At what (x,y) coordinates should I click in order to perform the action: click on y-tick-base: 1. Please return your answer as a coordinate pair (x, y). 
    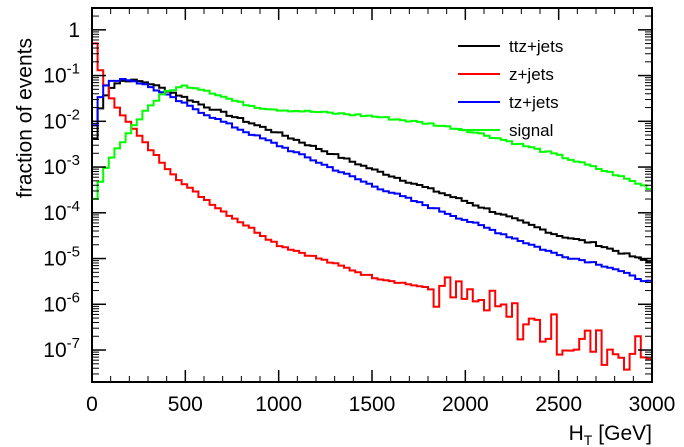
    Looking at the image, I should click on (74, 30).